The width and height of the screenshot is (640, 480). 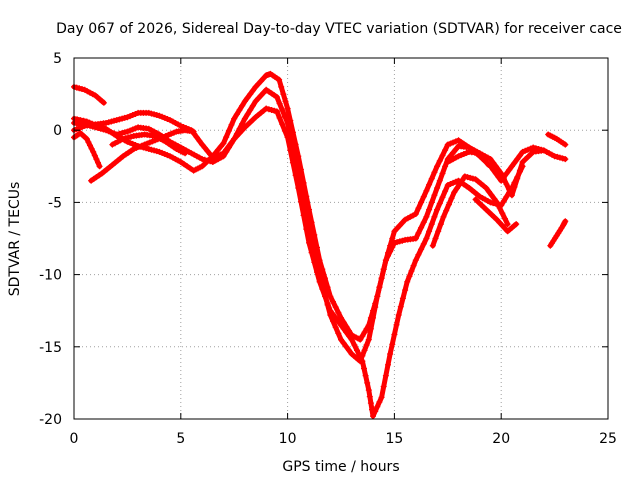 What do you see at coordinates (288, 439) in the screenshot?
I see `x-tick-label: 10` at bounding box center [288, 439].